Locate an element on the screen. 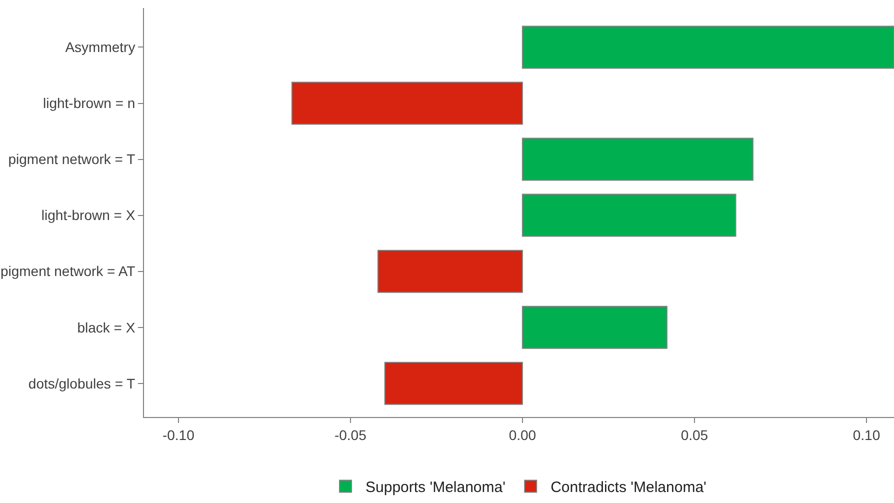 The height and width of the screenshot is (503, 894). x-tick-label: -0.10 is located at coordinates (178, 434).